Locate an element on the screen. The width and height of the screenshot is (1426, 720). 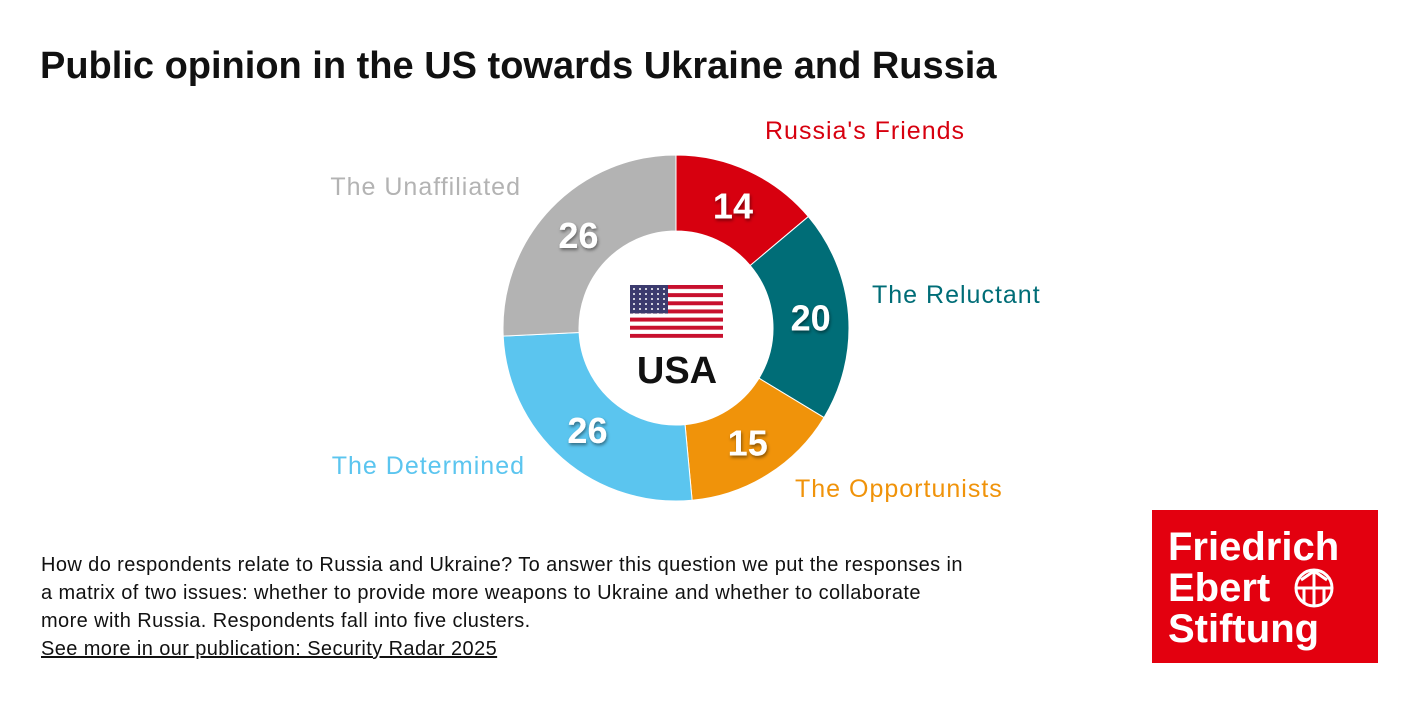
logo: Friedrich Ebert Stiftung is located at coordinates (1265, 586).